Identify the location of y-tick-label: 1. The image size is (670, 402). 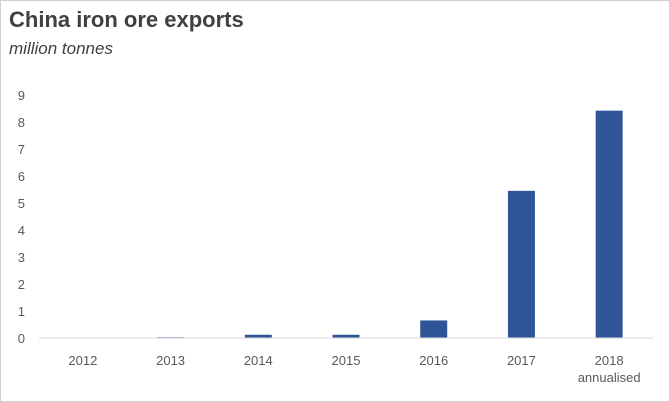
(21, 311).